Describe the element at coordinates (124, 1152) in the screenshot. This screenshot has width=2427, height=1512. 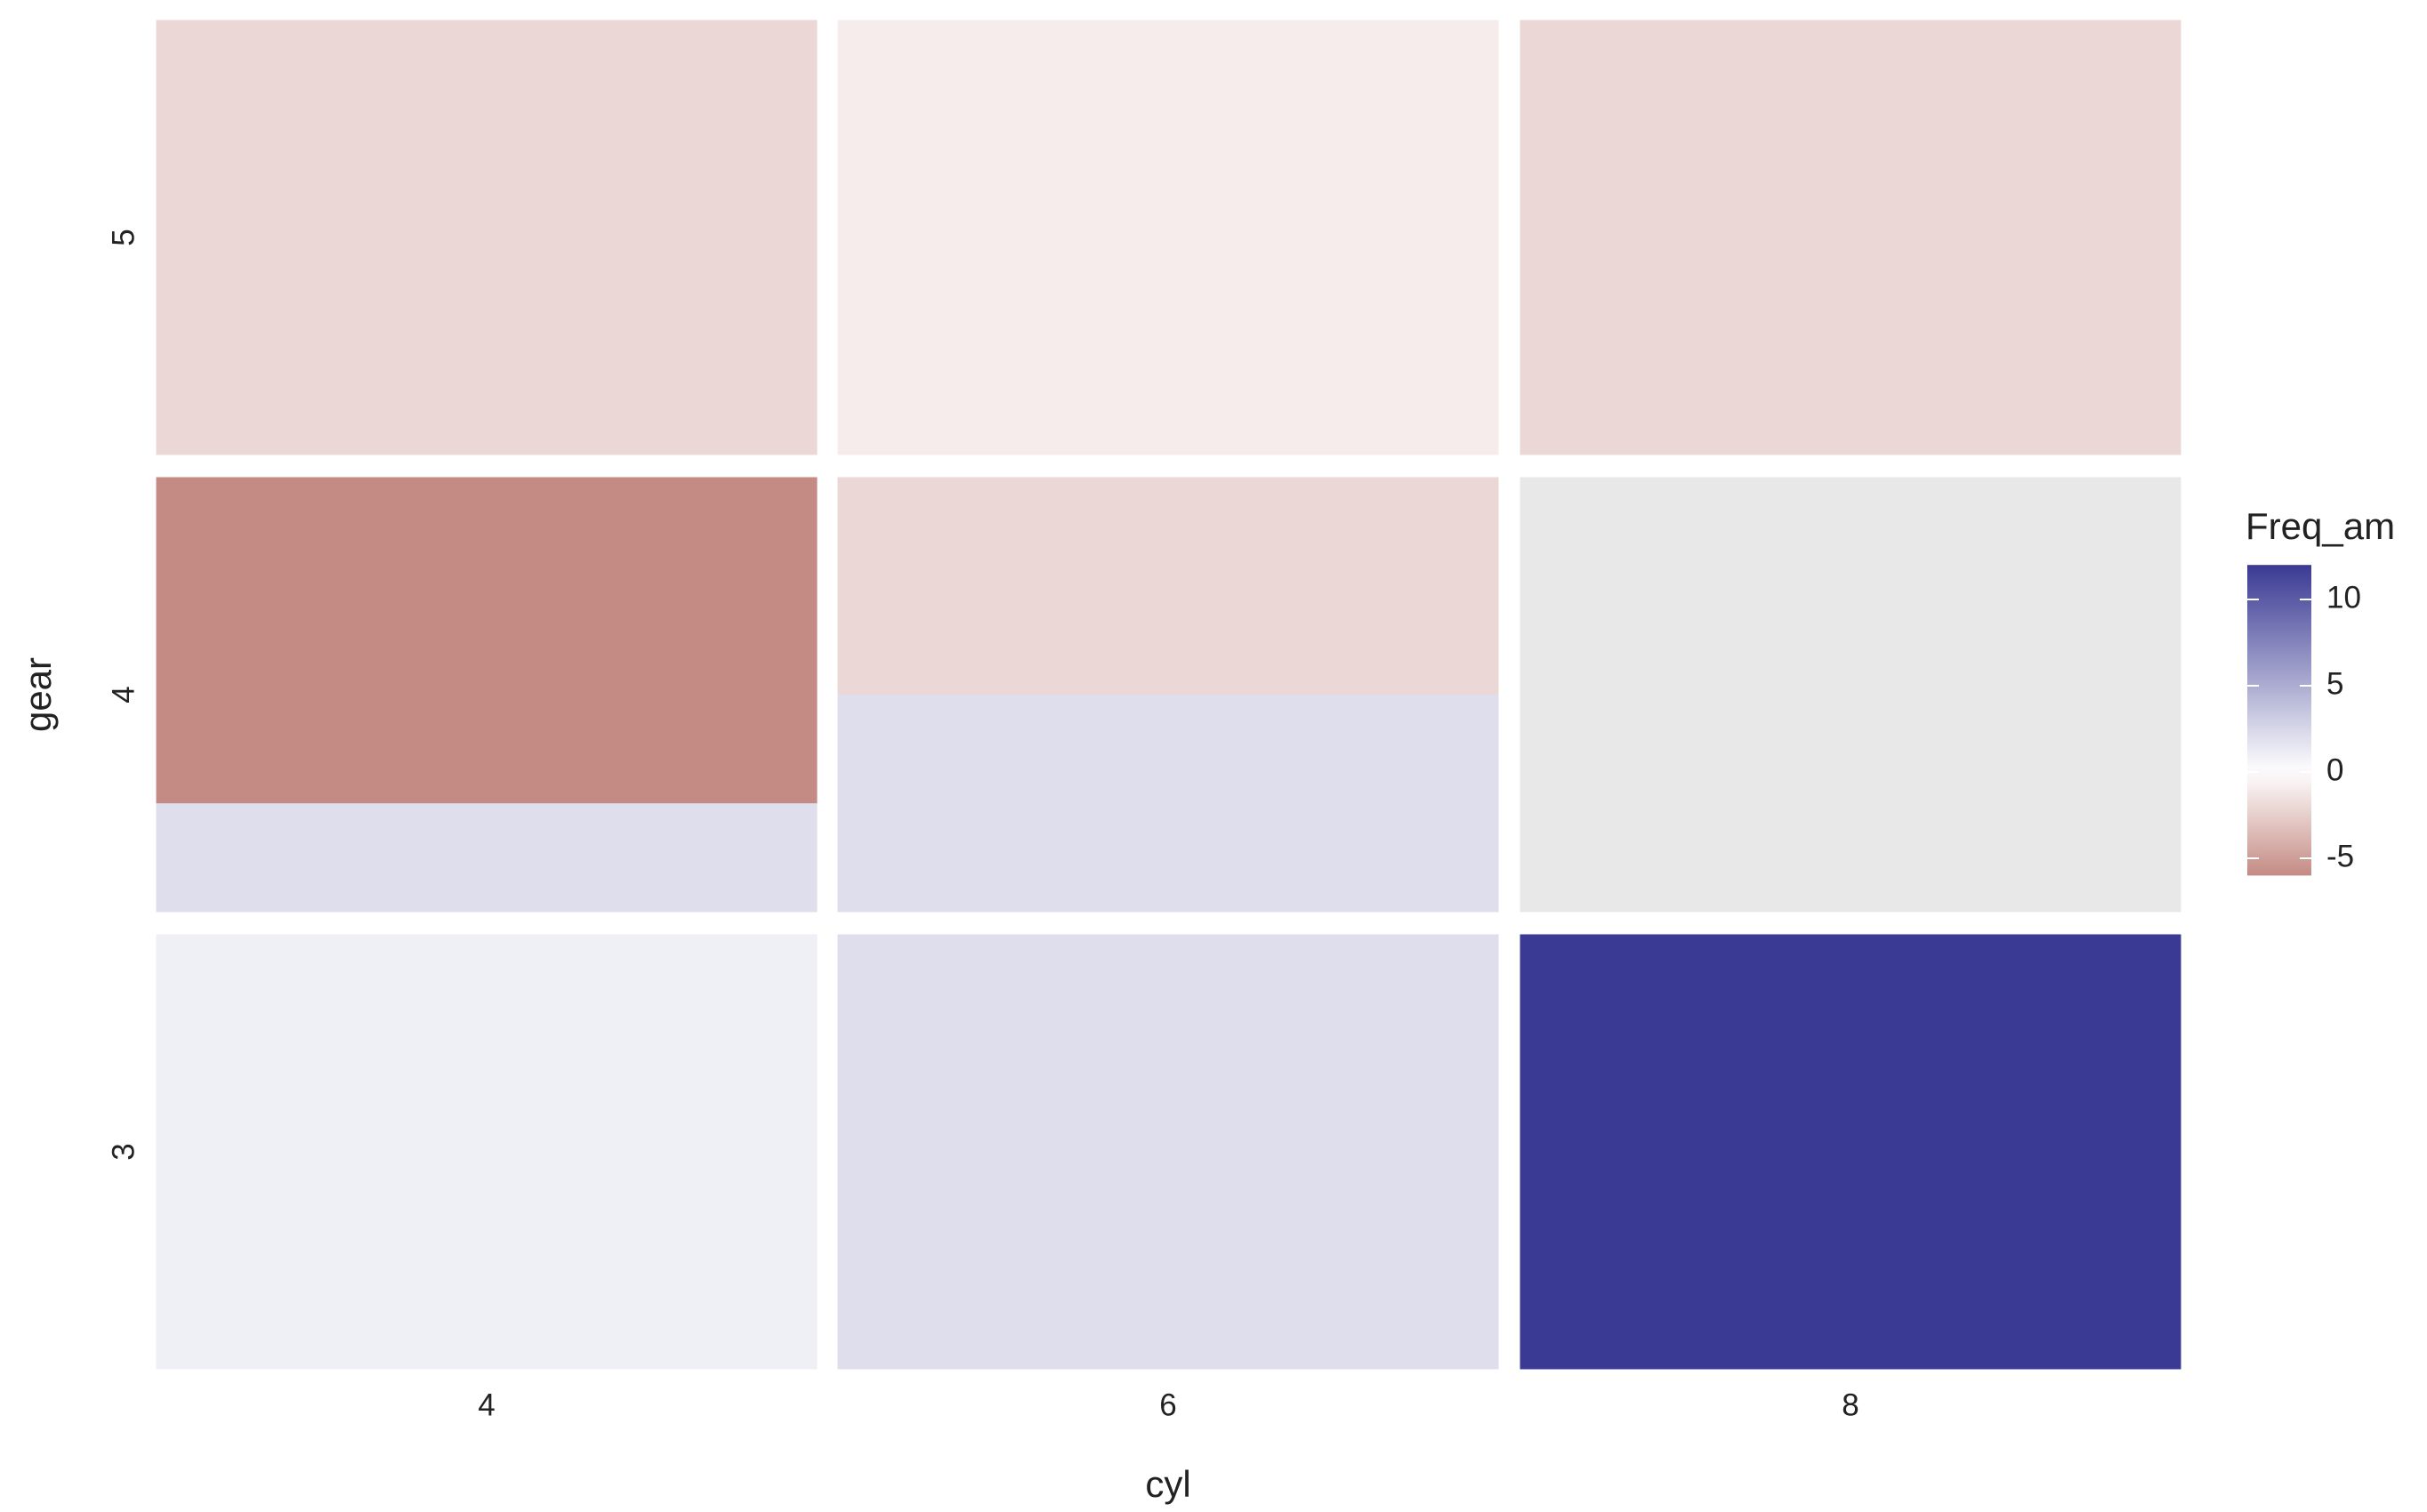
I see `y-tick-label: 3` at that location.